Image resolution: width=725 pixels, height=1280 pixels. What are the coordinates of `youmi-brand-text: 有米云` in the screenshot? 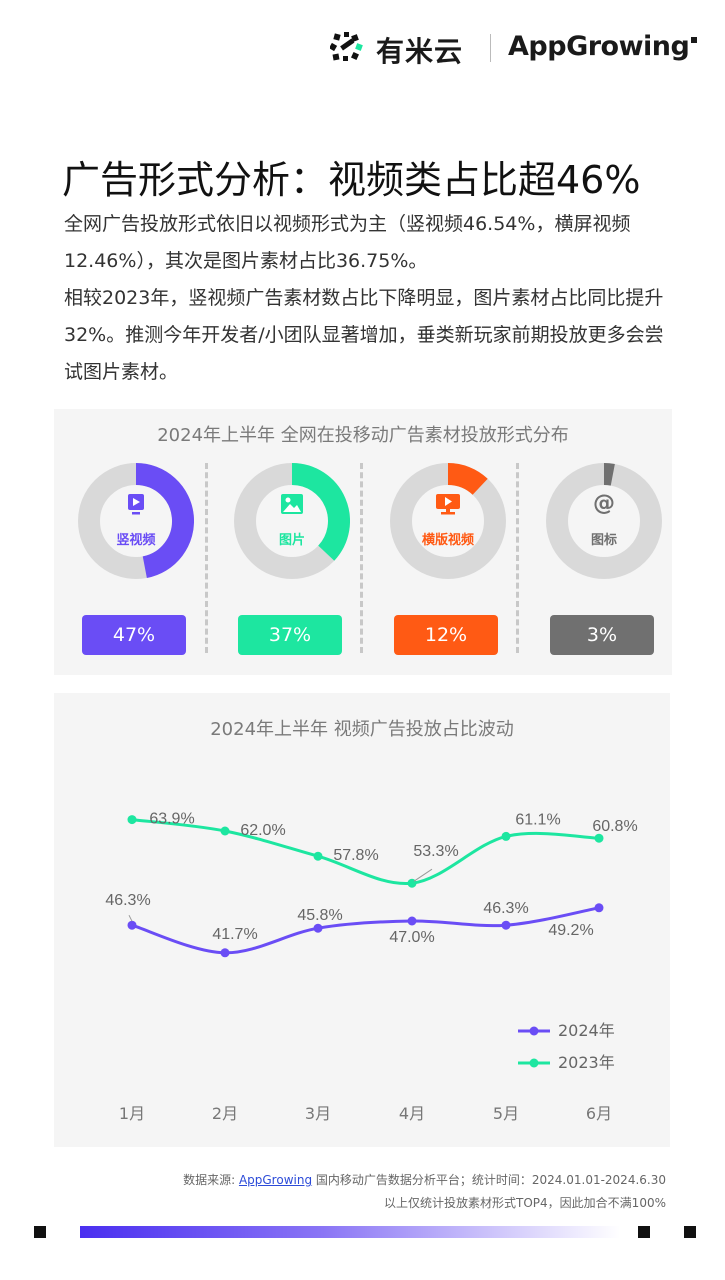 It's located at (420, 51).